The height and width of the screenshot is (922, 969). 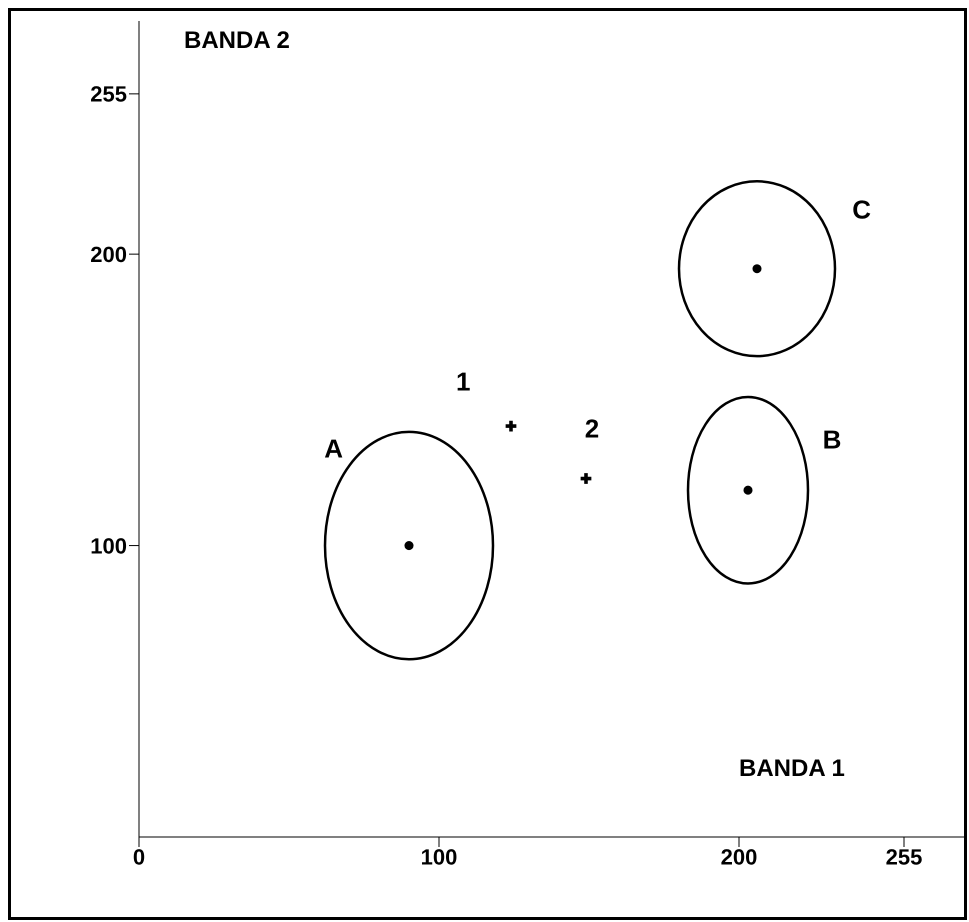 What do you see at coordinates (108, 94) in the screenshot?
I see `y-tick-label: 255` at bounding box center [108, 94].